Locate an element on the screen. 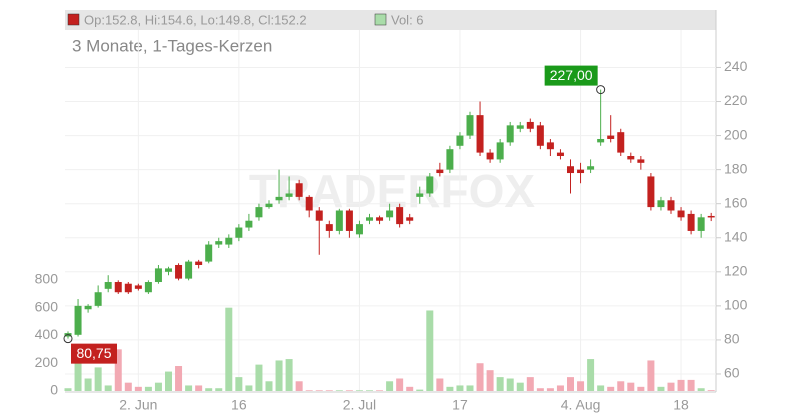 The image size is (800, 420). y-tick-label: 160 is located at coordinates (736, 202).